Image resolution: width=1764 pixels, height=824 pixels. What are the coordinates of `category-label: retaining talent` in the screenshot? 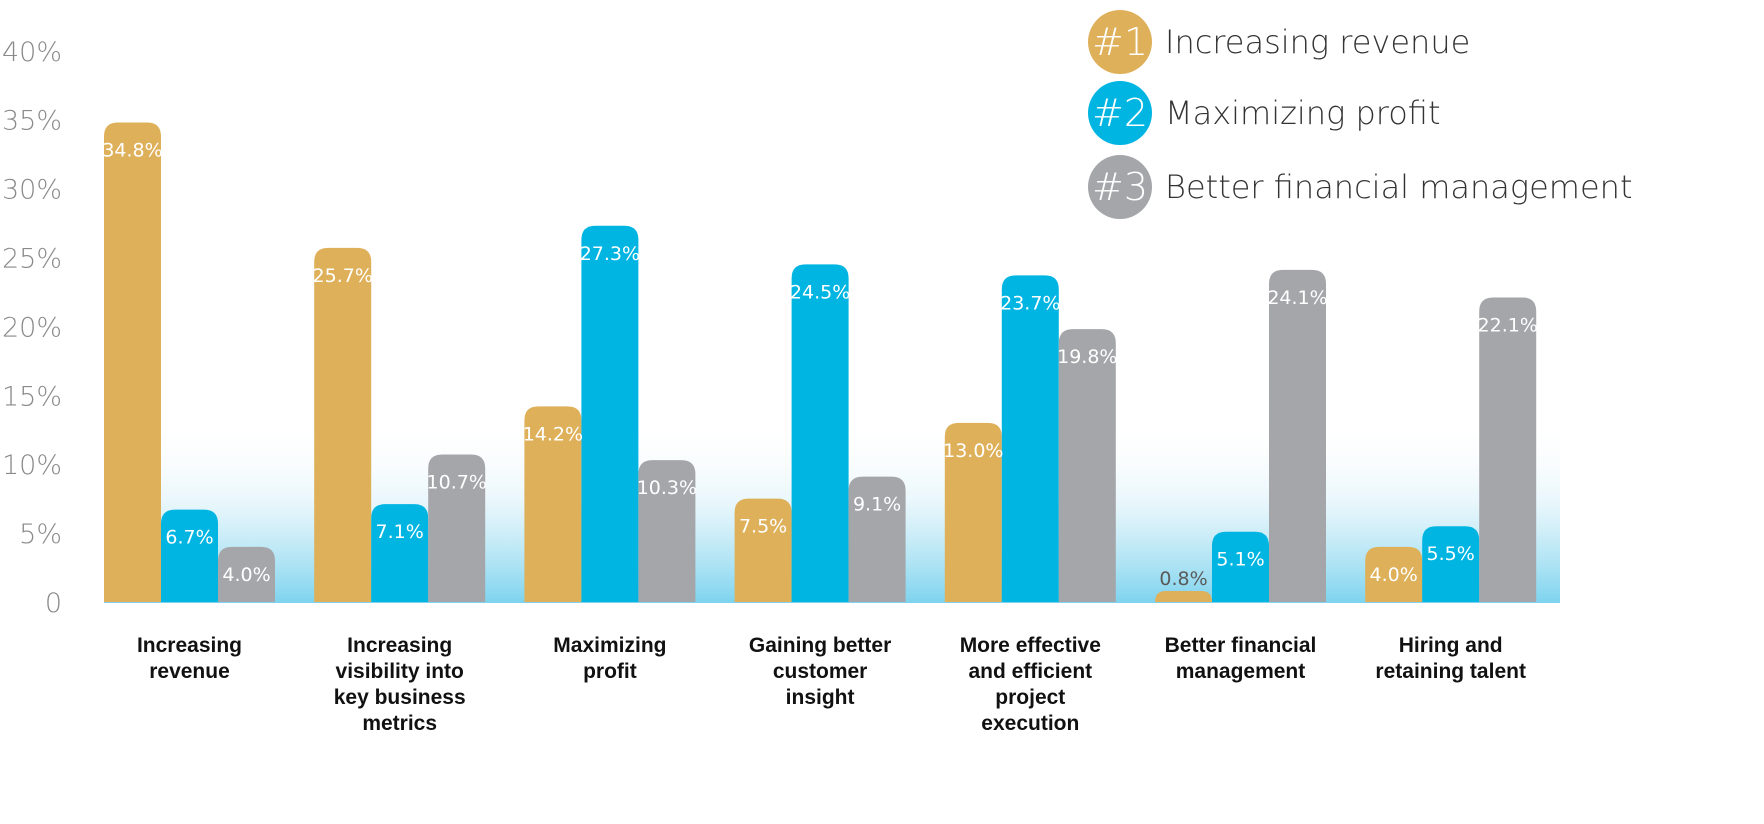 It's located at (1450, 671).